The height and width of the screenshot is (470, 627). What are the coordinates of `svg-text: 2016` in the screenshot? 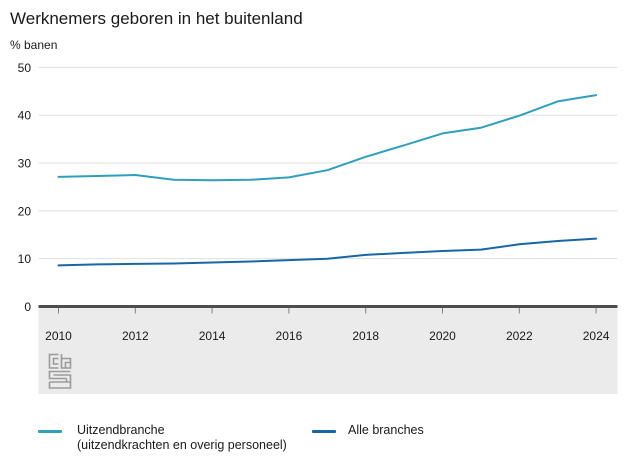 It's located at (289, 336).